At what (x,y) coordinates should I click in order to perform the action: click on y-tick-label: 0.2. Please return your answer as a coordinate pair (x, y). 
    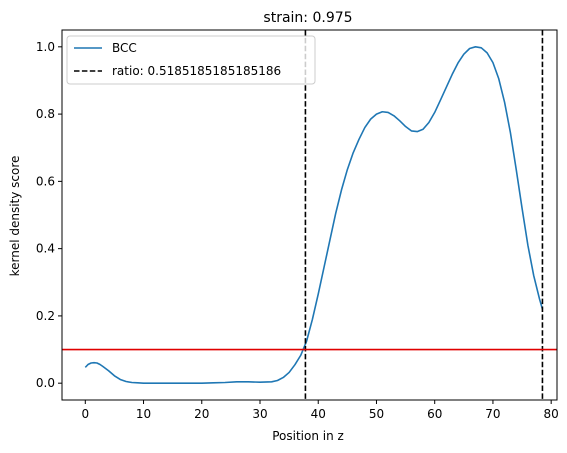
    Looking at the image, I should click on (45, 316).